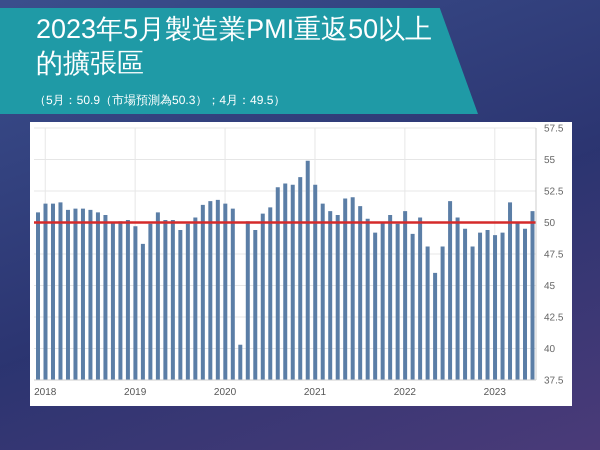 This screenshot has height=450, width=600. I want to click on chart-title: 2023年5月製造業PMI重返50以上的擴張區, so click(235, 46).